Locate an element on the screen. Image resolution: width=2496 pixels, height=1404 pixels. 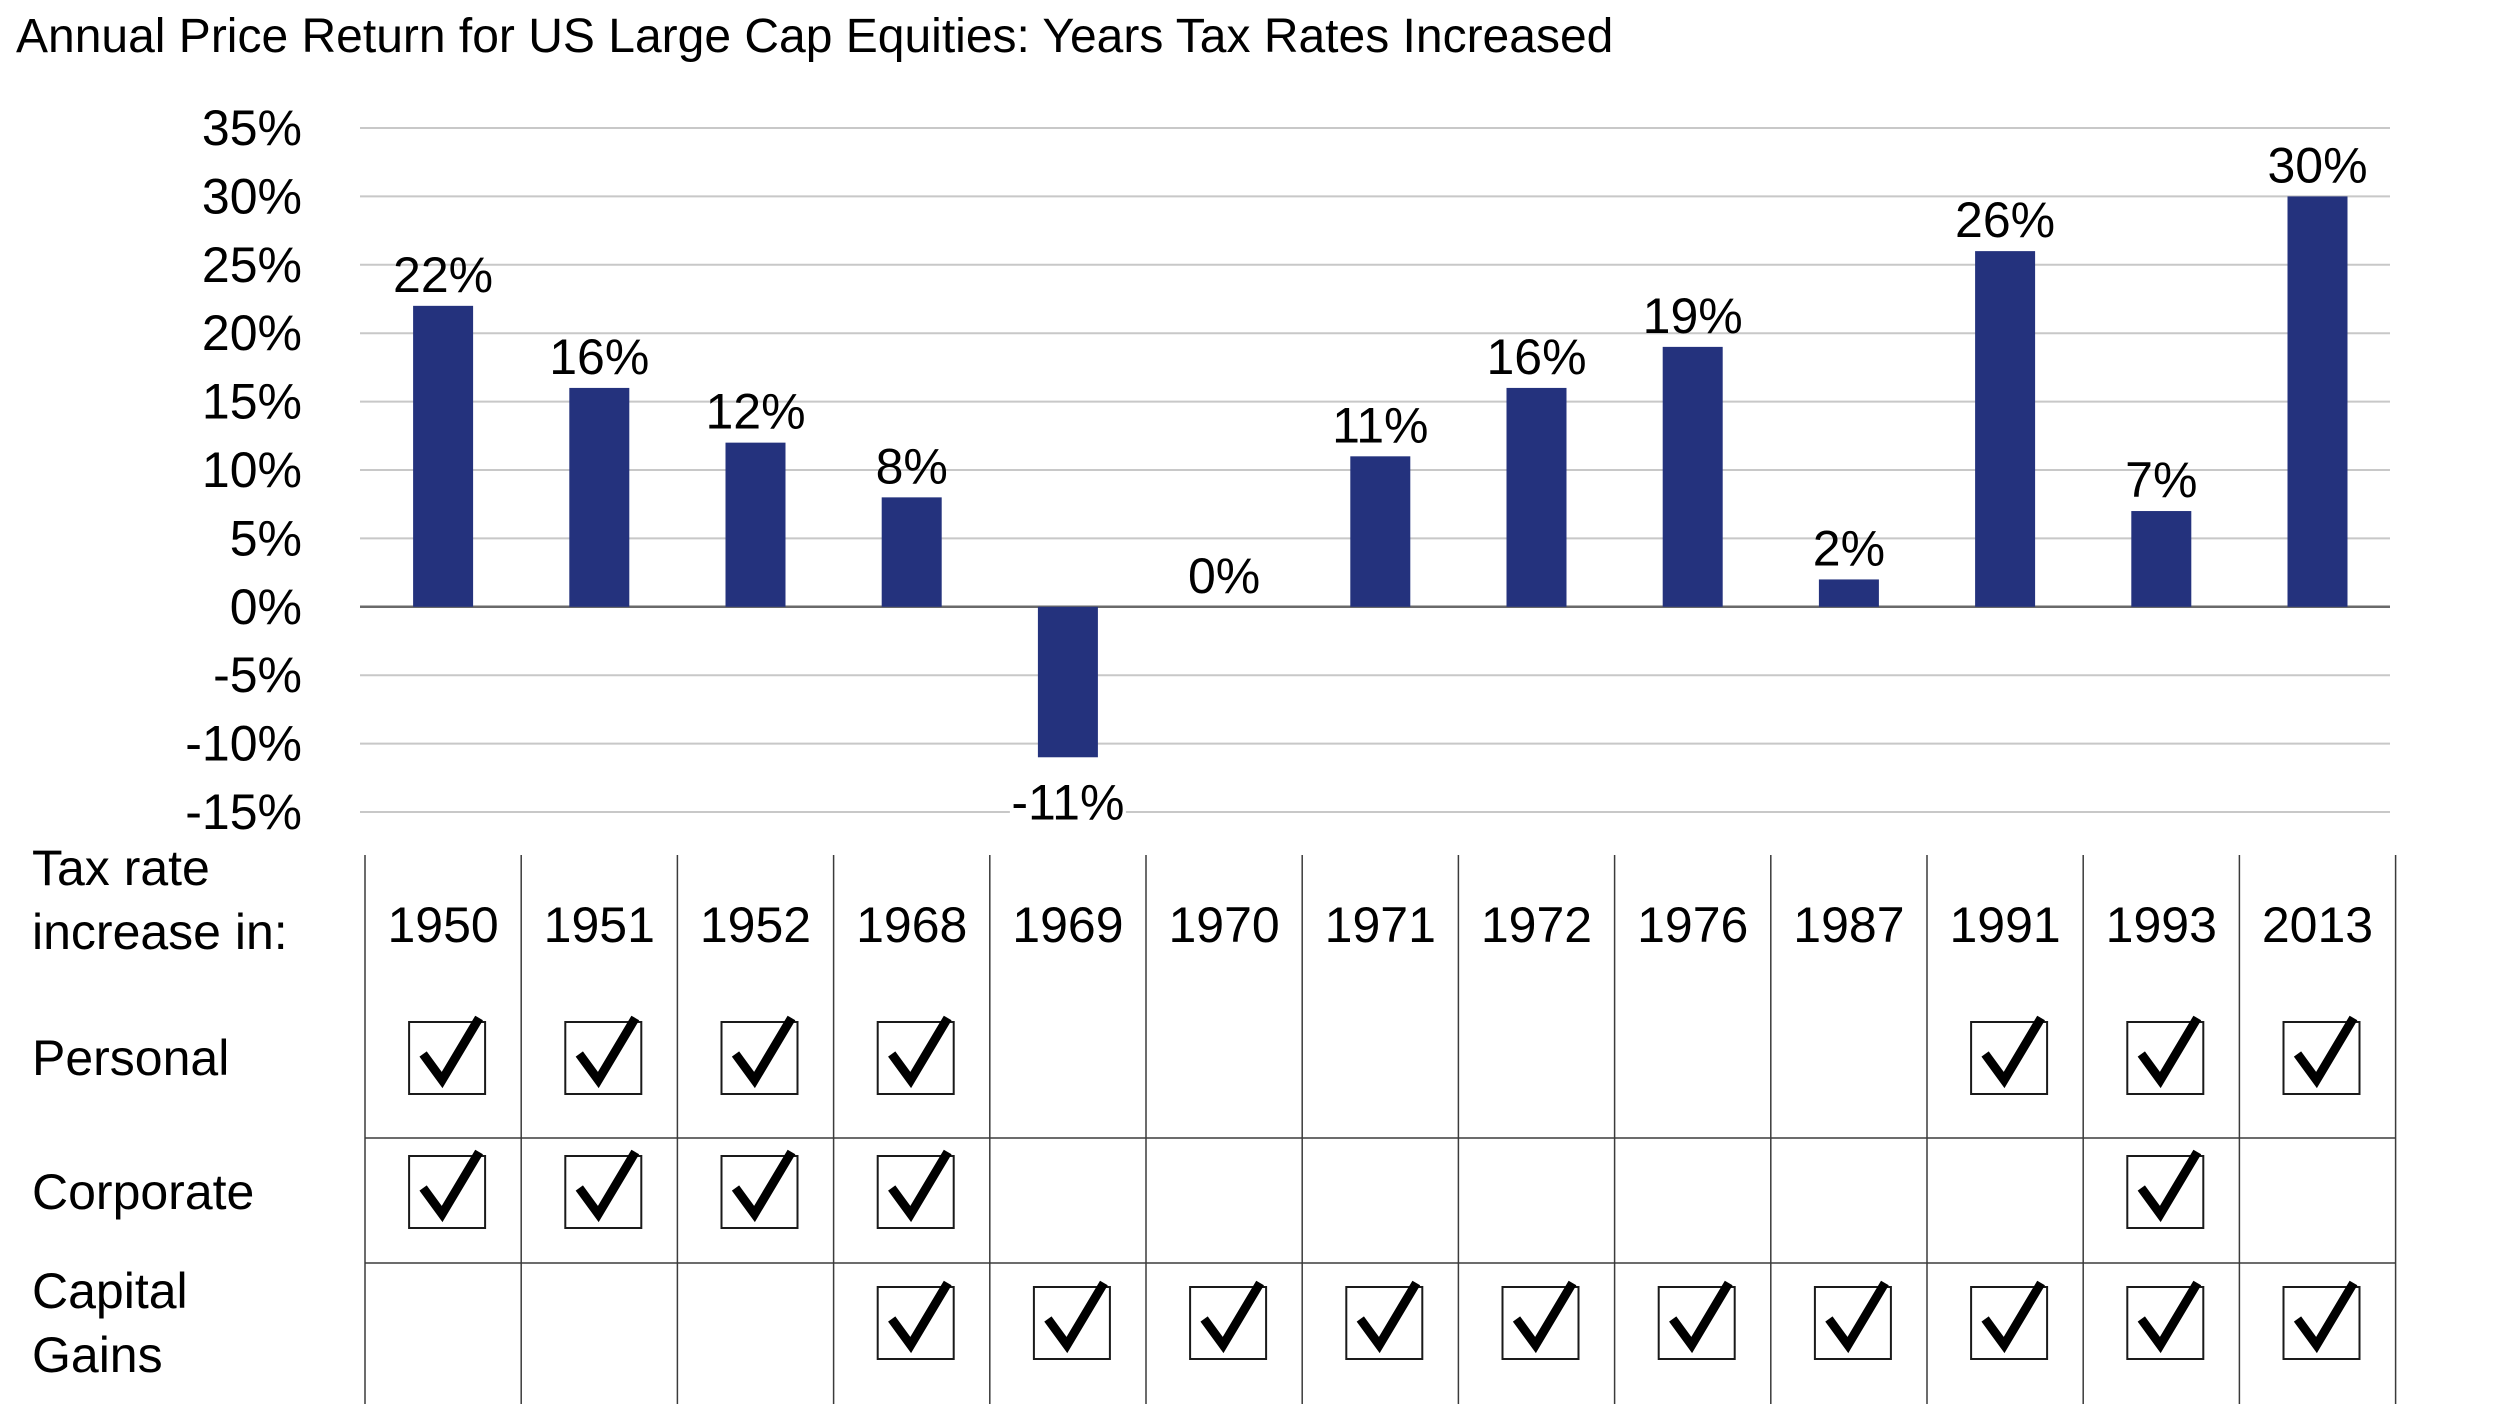
data-label: -11% is located at coordinates (1067, 802).